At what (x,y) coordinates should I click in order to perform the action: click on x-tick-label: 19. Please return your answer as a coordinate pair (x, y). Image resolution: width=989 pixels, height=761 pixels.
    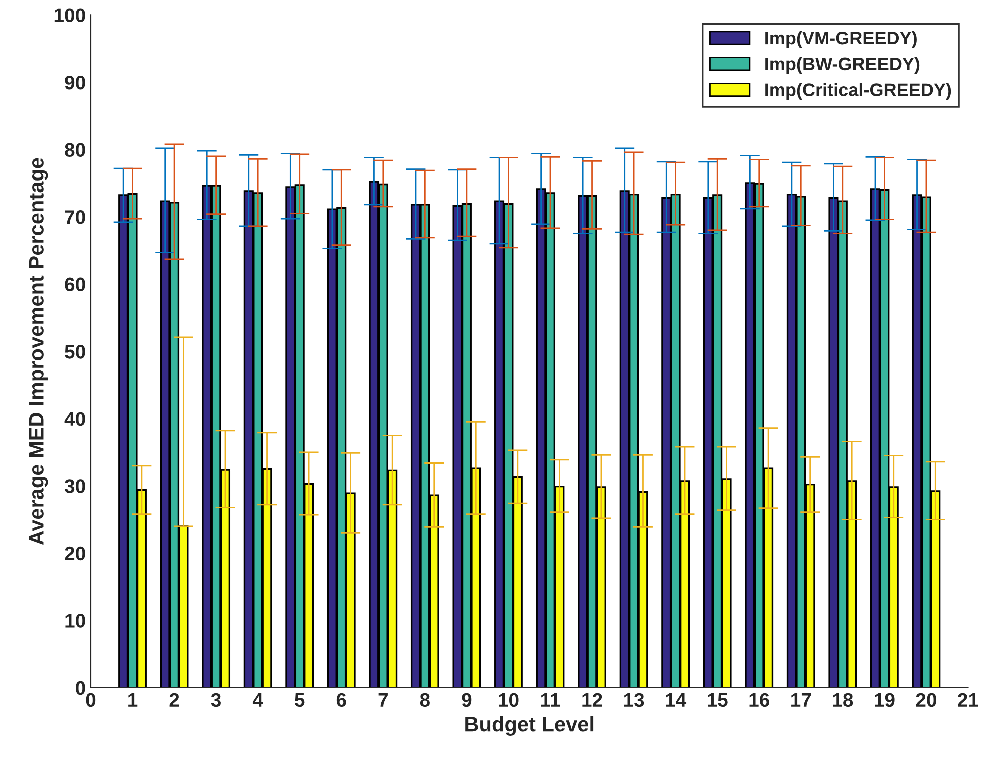
    Looking at the image, I should click on (885, 700).